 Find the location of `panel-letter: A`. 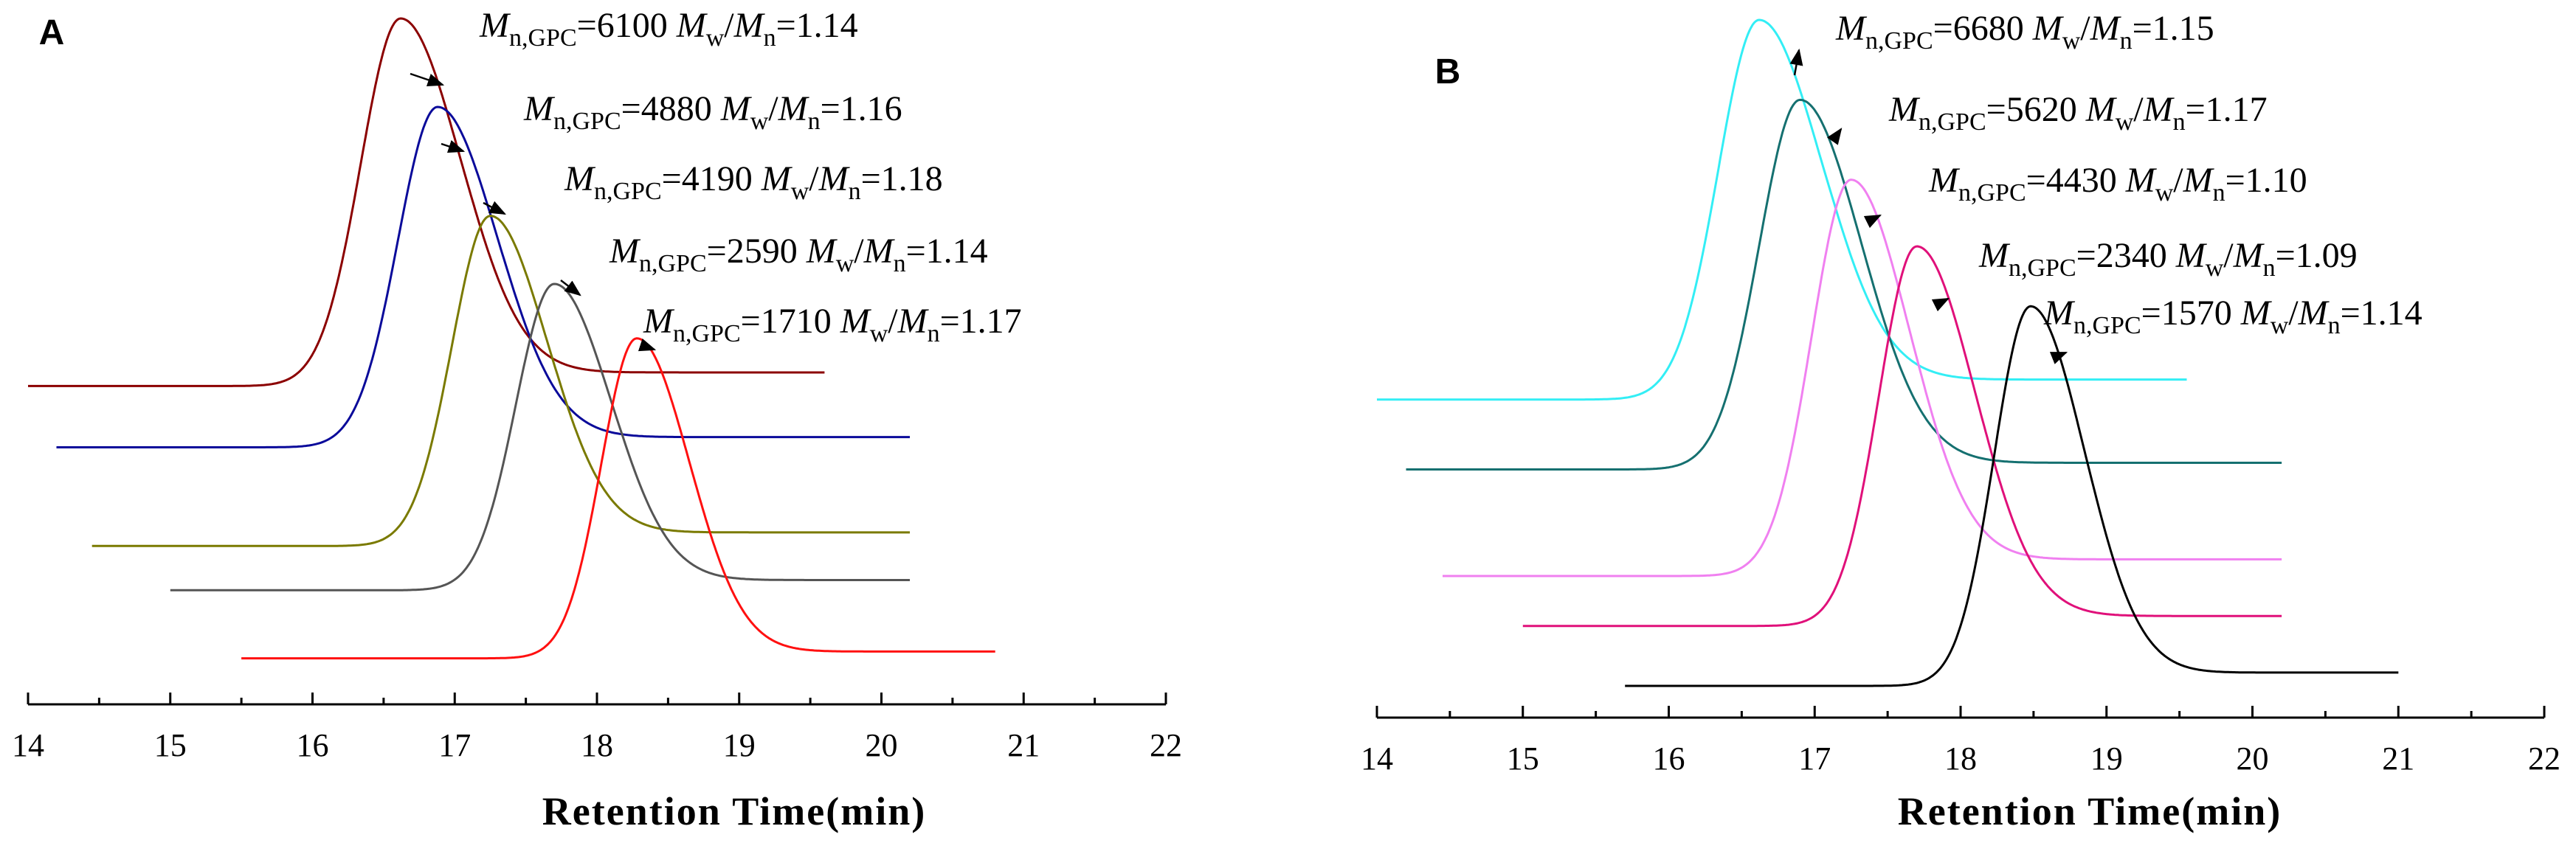

panel-letter: A is located at coordinates (52, 32).